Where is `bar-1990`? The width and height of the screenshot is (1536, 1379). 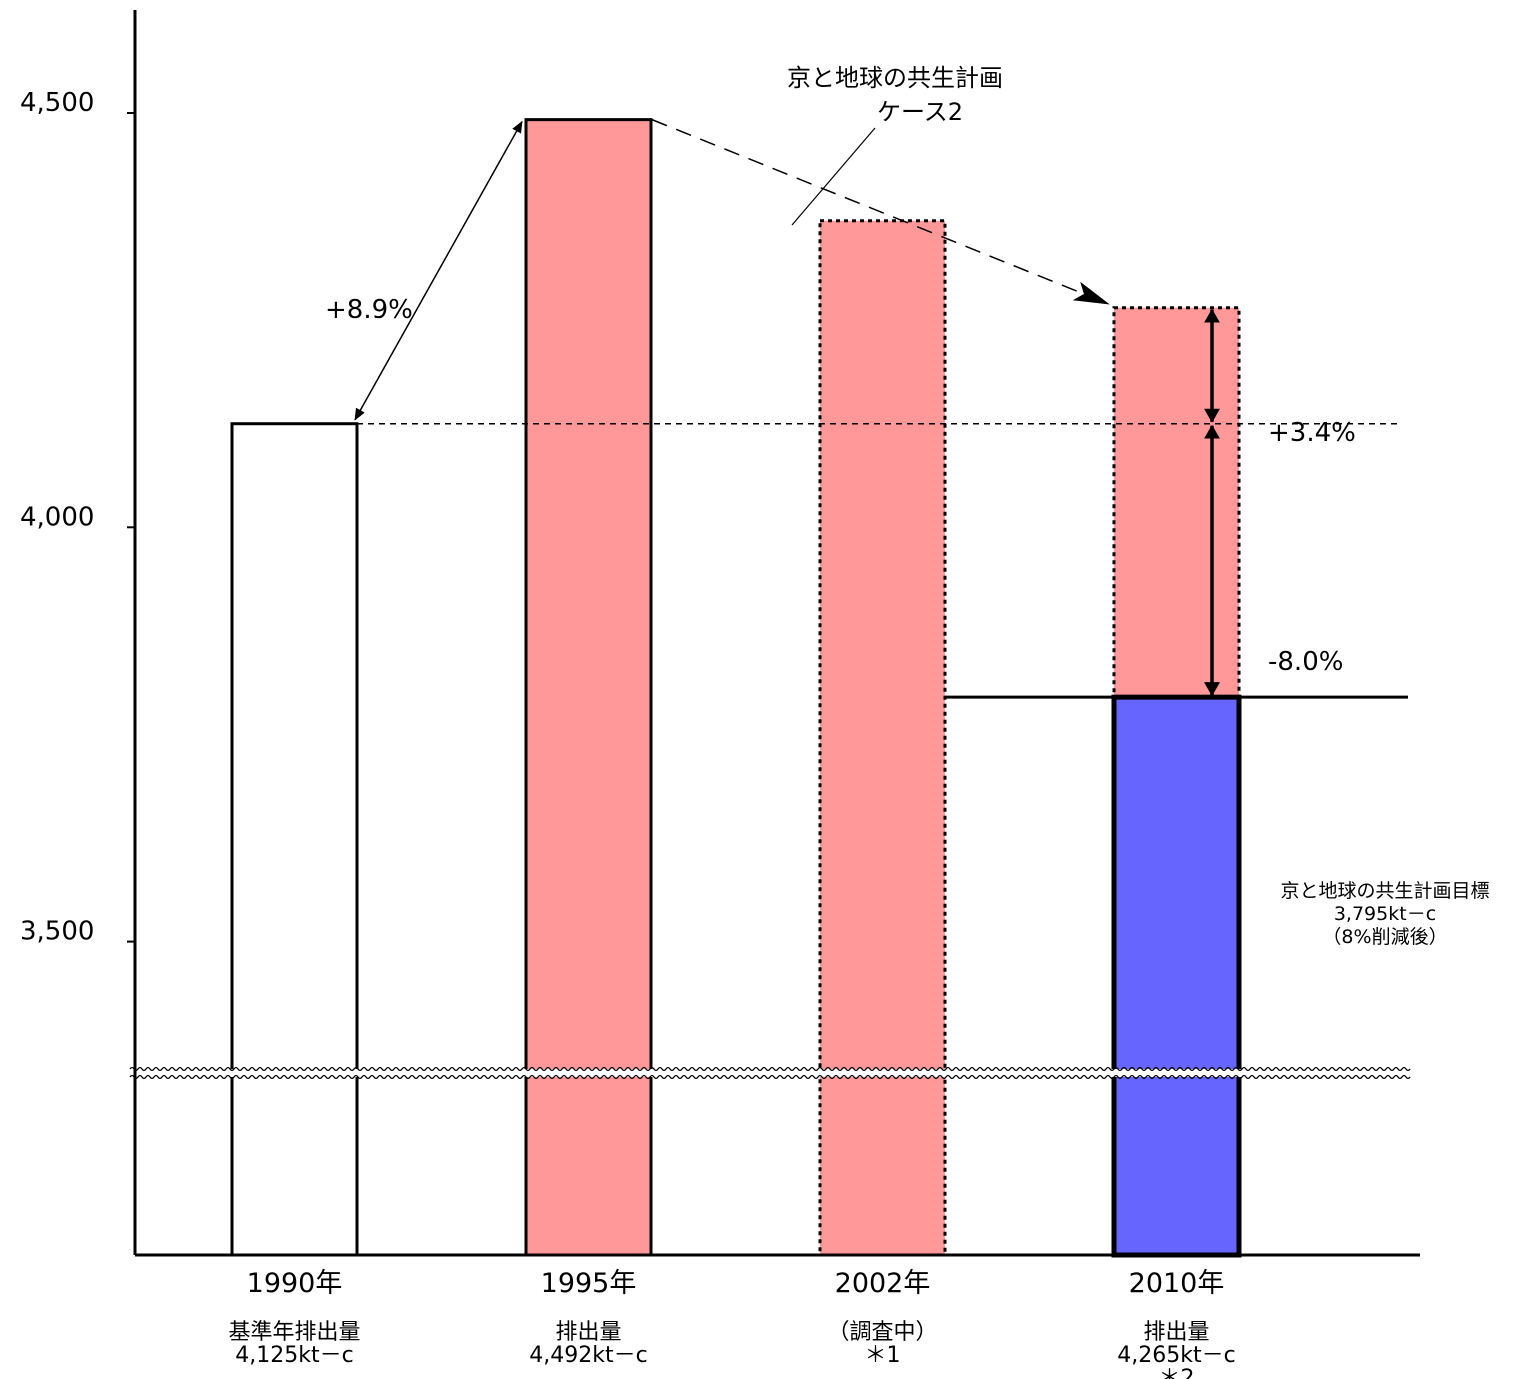
bar-1990 is located at coordinates (294, 839).